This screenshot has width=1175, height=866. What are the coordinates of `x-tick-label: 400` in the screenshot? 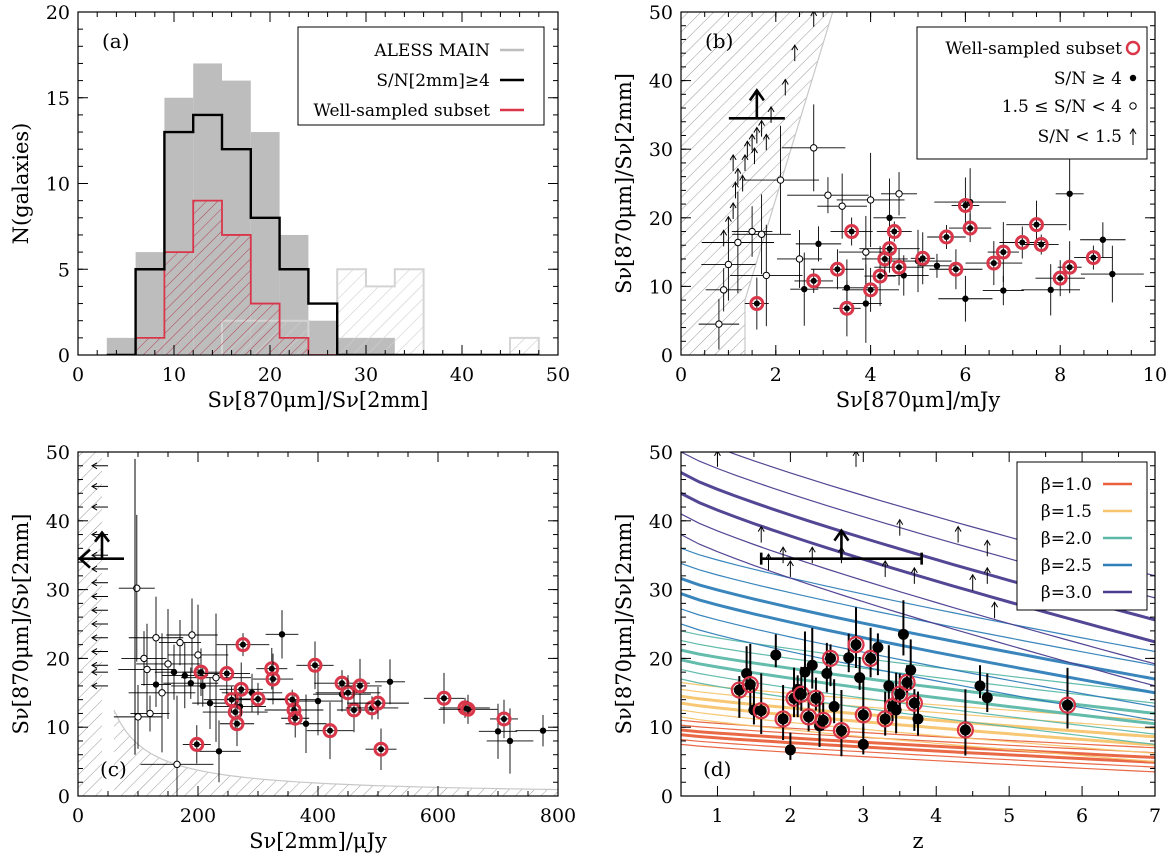 It's located at (318, 816).